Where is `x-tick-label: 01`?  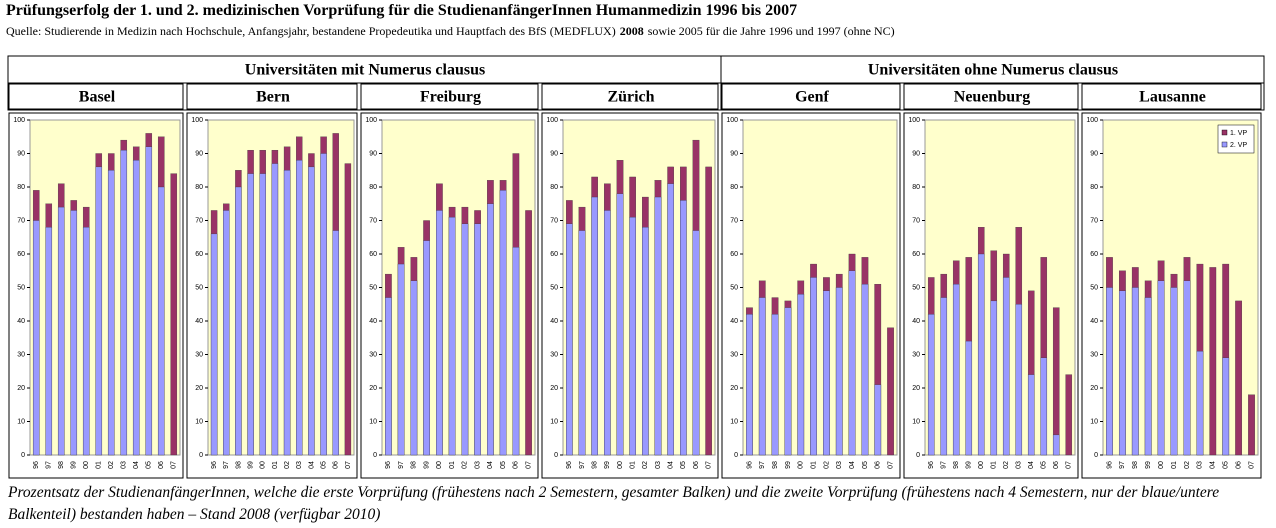
x-tick-label: 01 is located at coordinates (99, 465).